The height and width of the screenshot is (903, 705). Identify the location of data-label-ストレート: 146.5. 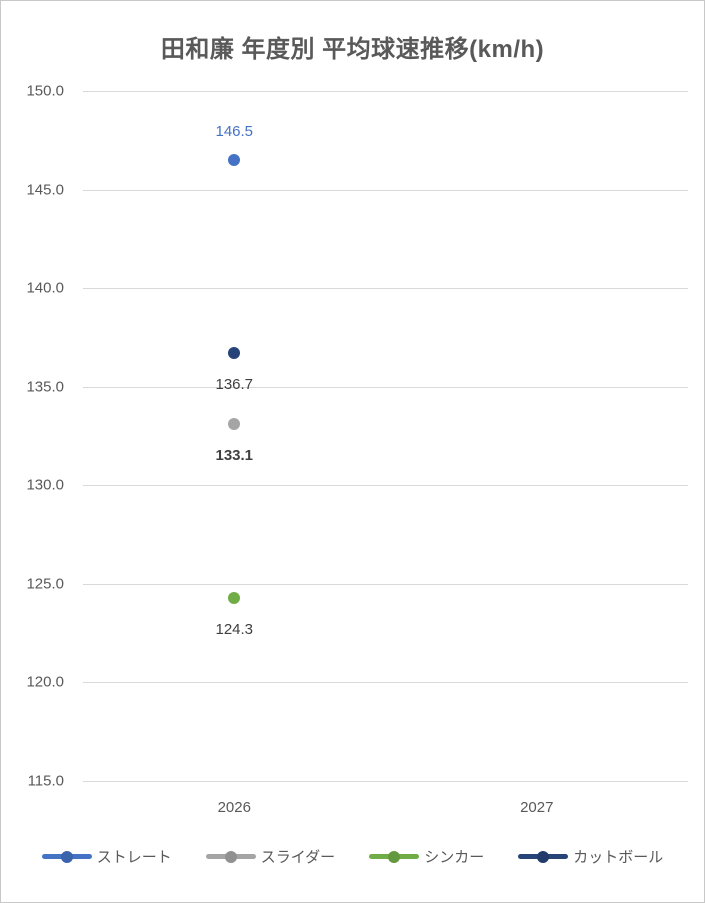
(234, 131).